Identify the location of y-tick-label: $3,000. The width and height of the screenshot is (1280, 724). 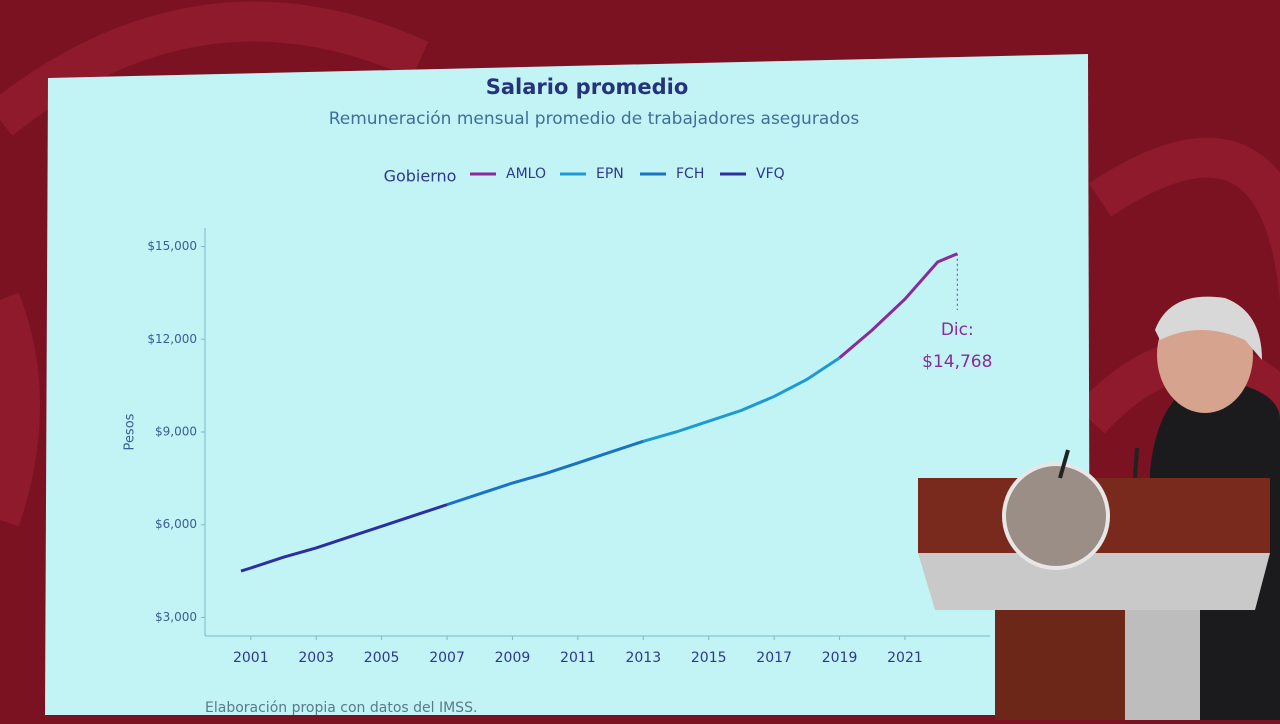
(176, 617).